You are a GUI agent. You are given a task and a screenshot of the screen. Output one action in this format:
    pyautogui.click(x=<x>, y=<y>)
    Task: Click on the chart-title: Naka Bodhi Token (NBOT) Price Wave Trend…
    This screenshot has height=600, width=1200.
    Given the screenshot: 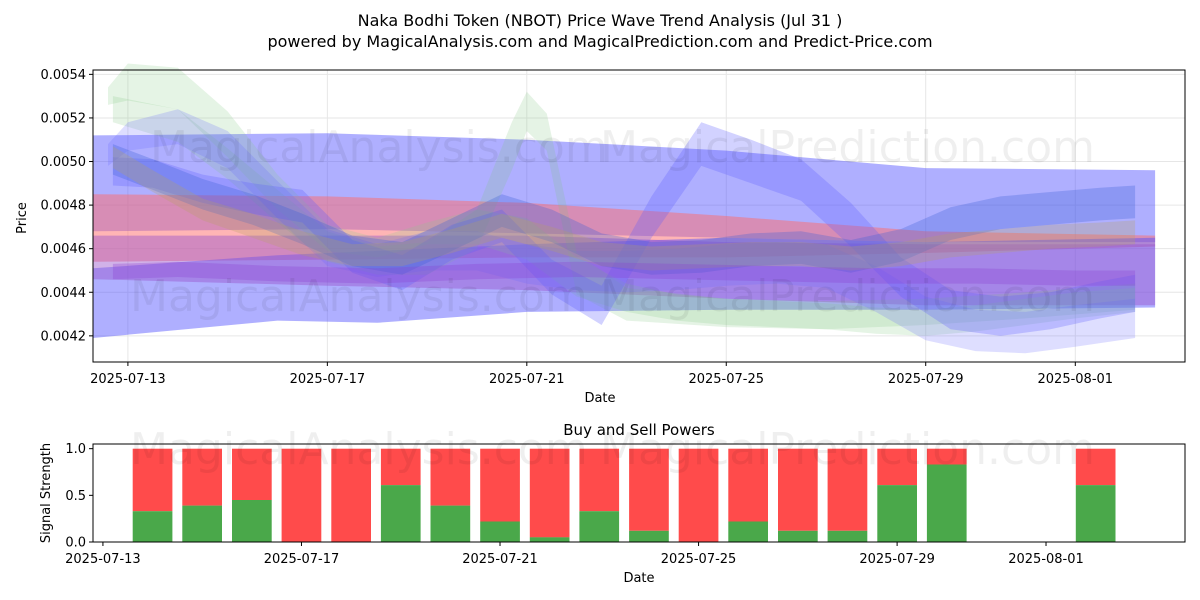 What is the action you would take?
    pyautogui.click(x=600, y=20)
    